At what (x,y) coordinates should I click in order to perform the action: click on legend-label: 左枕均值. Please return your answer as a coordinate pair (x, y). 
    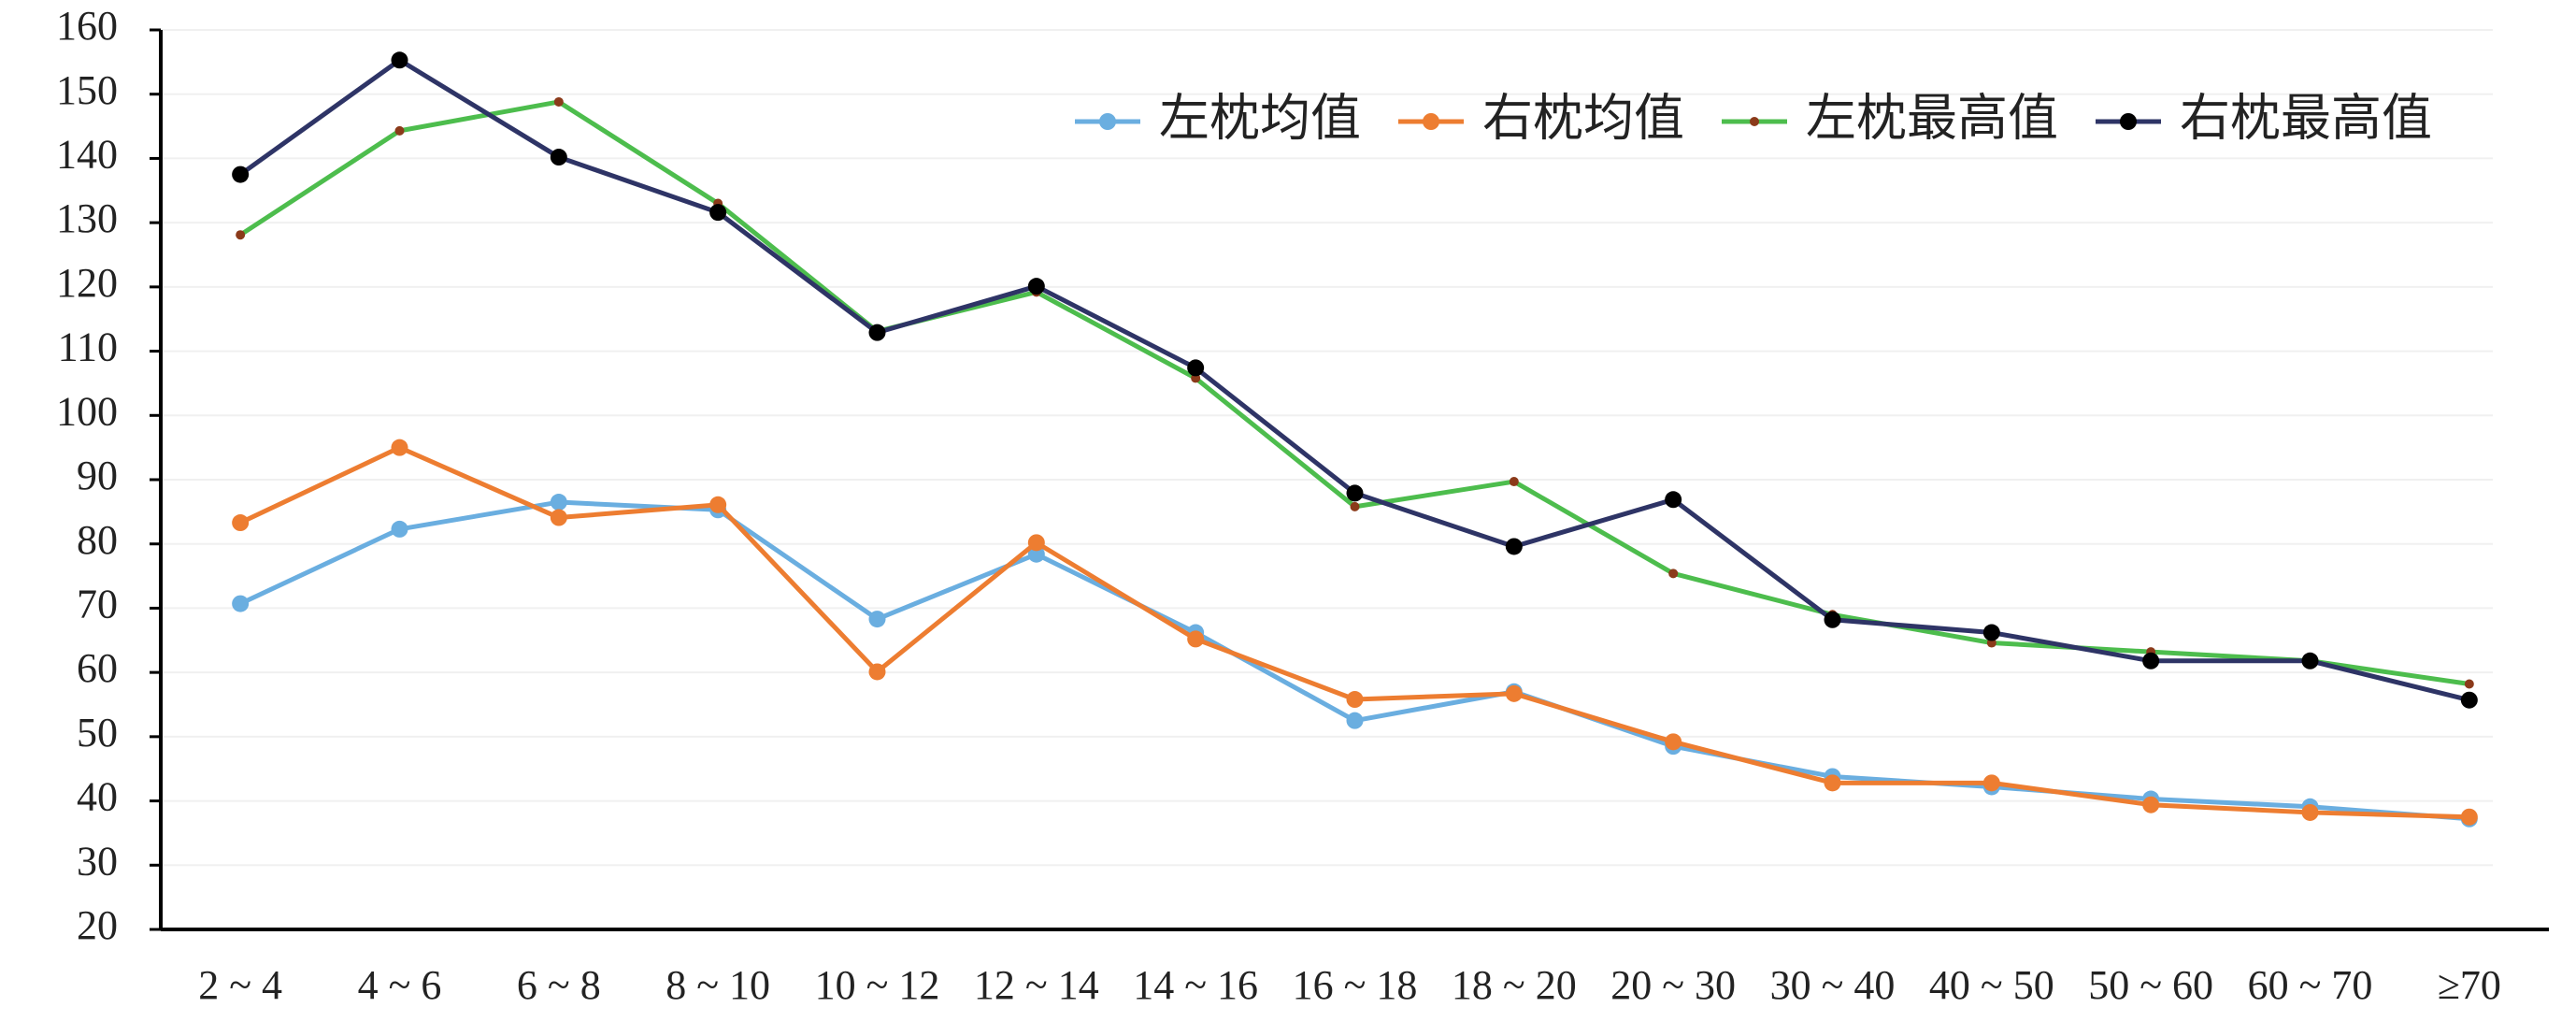
    Looking at the image, I should click on (1260, 118).